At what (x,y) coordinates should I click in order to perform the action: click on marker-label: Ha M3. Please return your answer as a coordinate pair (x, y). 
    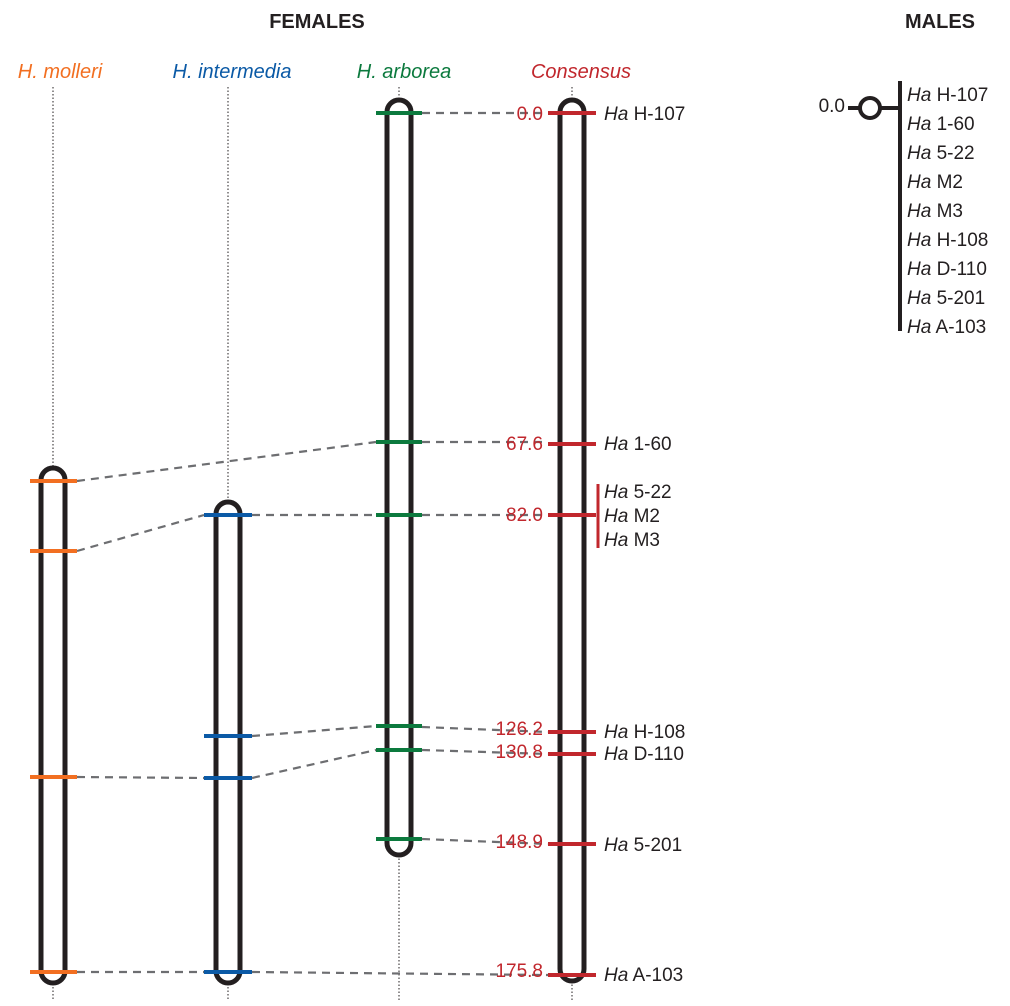
    Looking at the image, I should click on (632, 540).